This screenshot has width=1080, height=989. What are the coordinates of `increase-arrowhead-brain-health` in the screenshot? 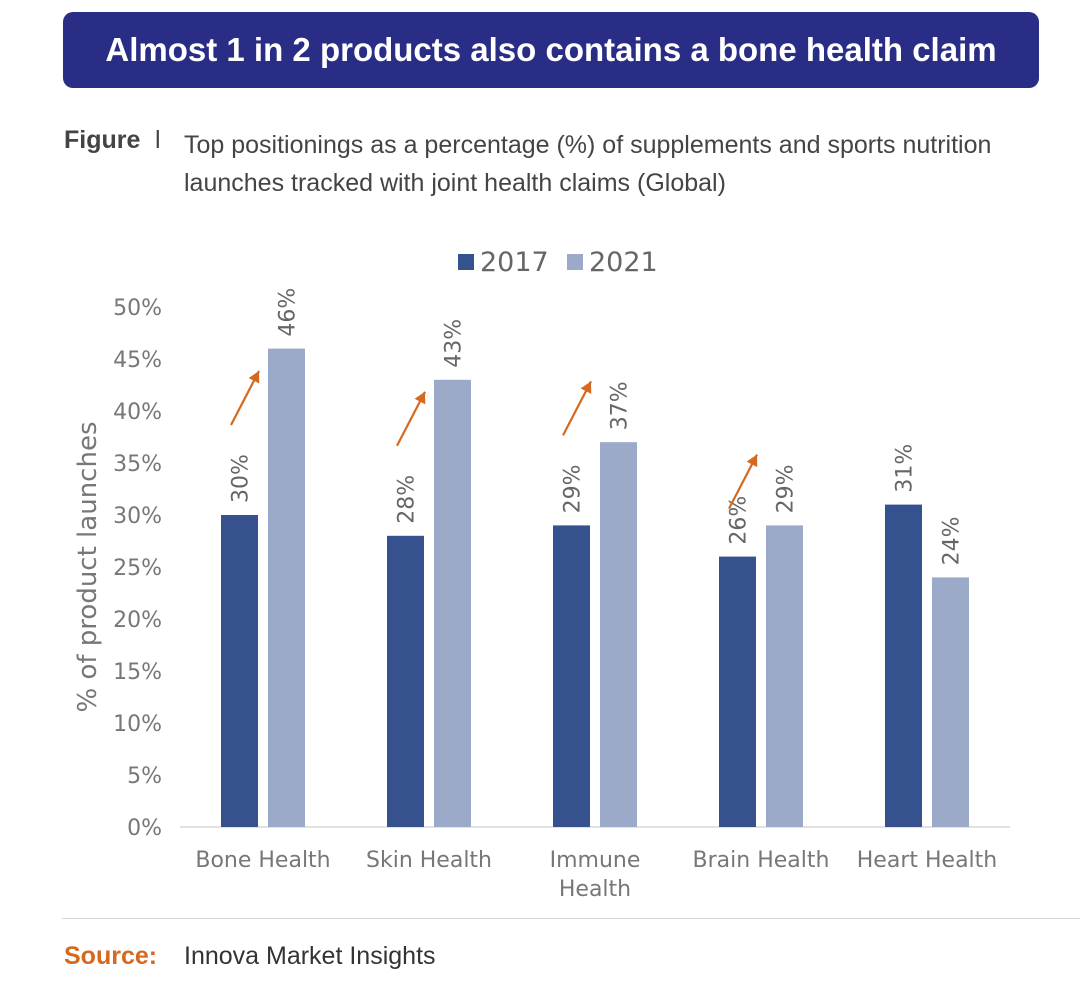 It's located at (752, 461).